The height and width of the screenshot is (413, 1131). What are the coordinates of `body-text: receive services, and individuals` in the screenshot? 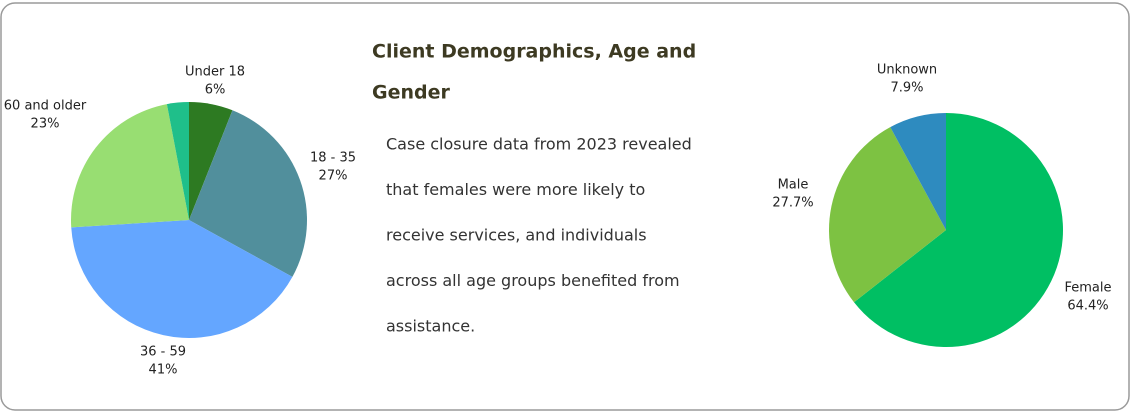 It's located at (516, 235).